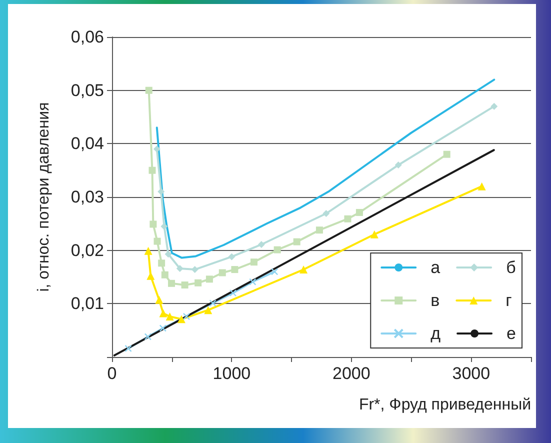  Describe the element at coordinates (511, 267) in the screenshot. I see `legend-label: б` at that location.